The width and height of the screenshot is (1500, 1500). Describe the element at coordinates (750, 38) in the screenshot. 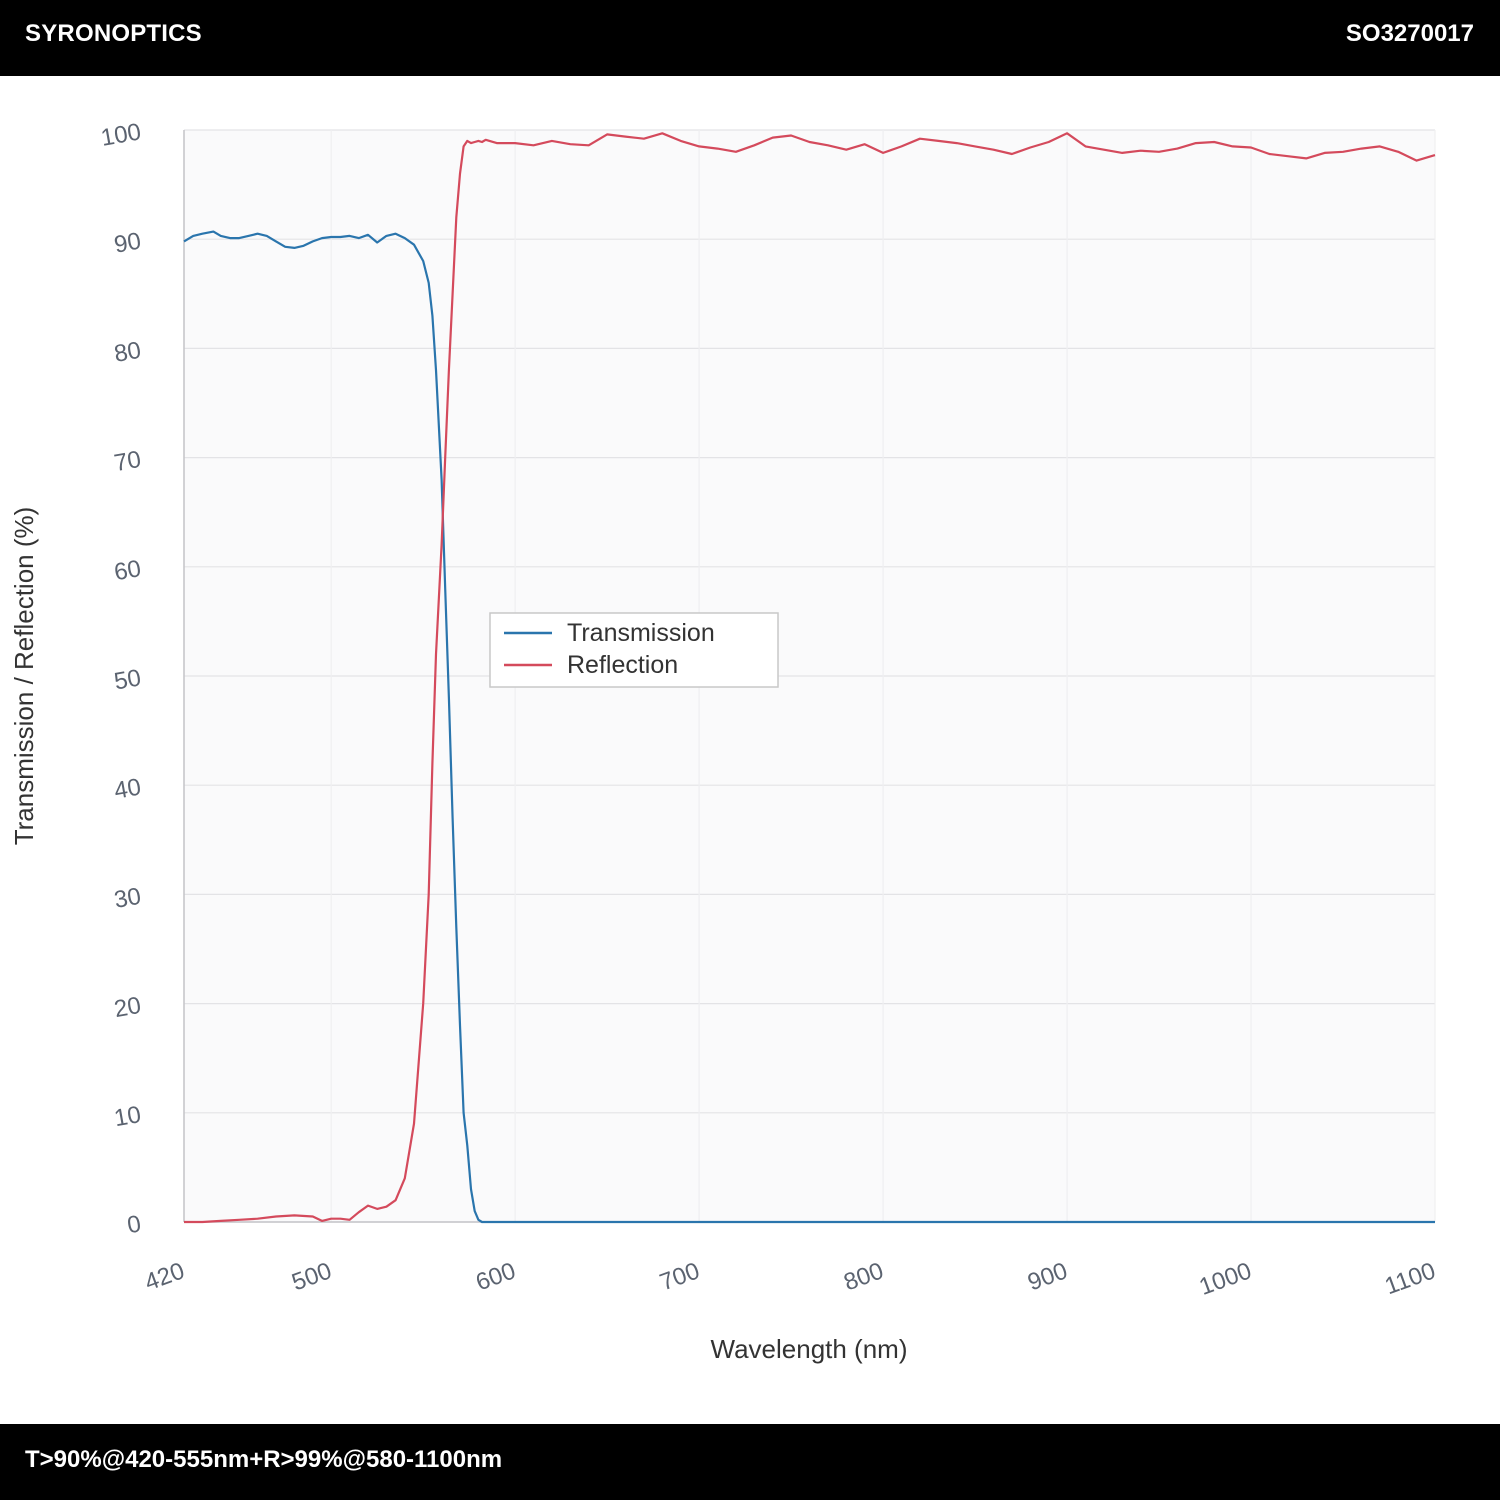

I see `header-bar: SYRONOPTICS SO3270017` at that location.